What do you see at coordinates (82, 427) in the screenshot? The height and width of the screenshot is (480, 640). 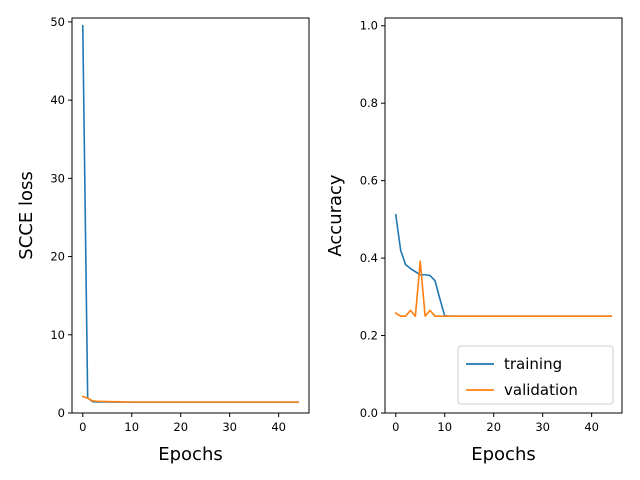 I see `loss-x-tick-label: 0` at bounding box center [82, 427].